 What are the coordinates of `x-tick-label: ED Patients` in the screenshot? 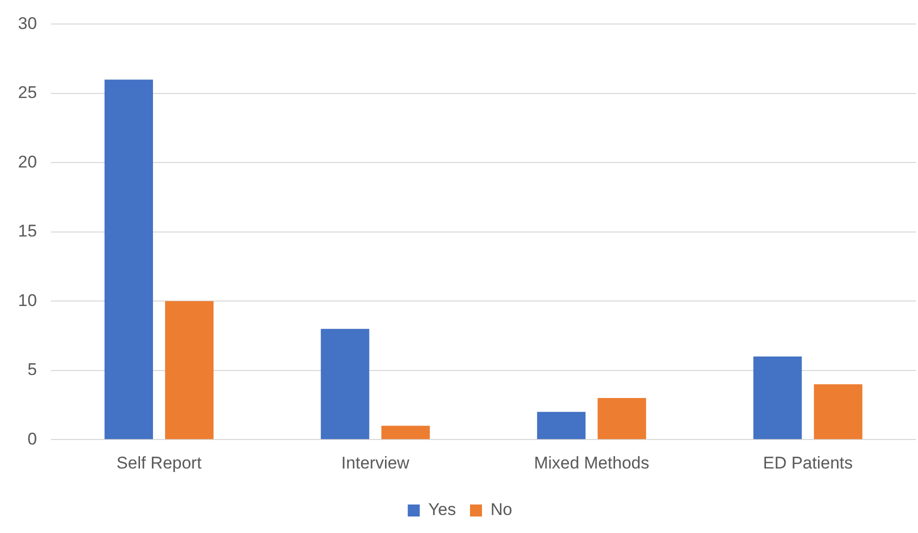 It's located at (807, 462).